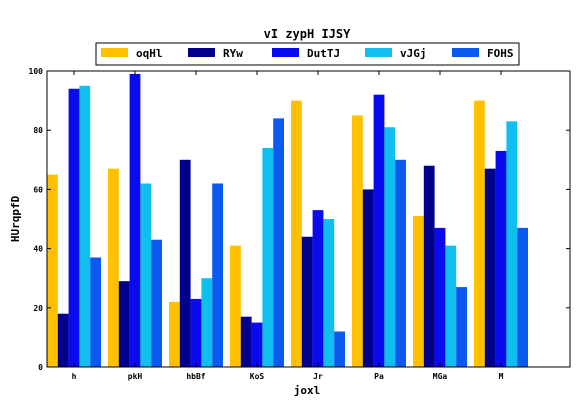  I want to click on bar-oqHl-KoS, so click(235, 306).